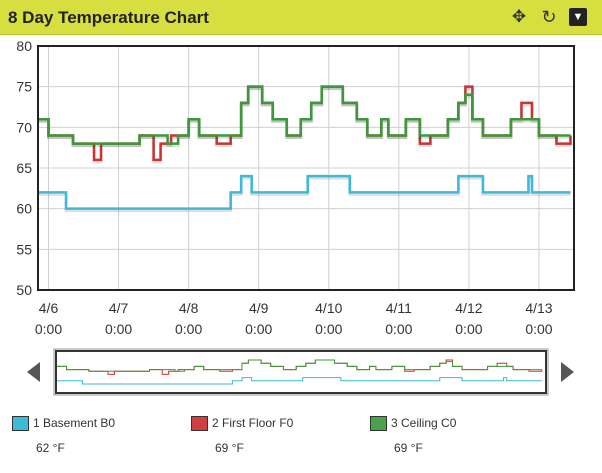 The width and height of the screenshot is (602, 473). I want to click on legend-value-first-floor: 69 °F, so click(229, 448).